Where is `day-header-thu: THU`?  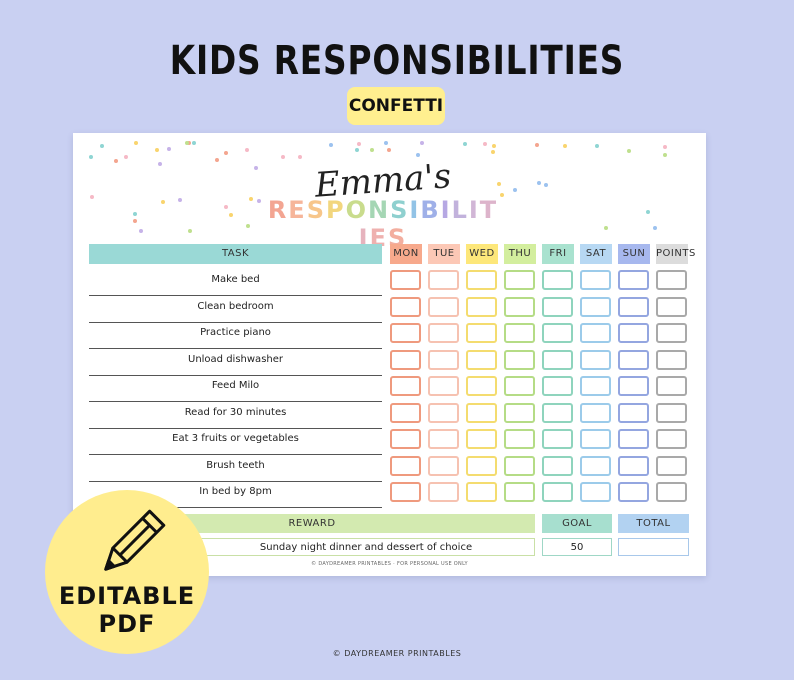
day-header-thu: THU is located at coordinates (520, 254).